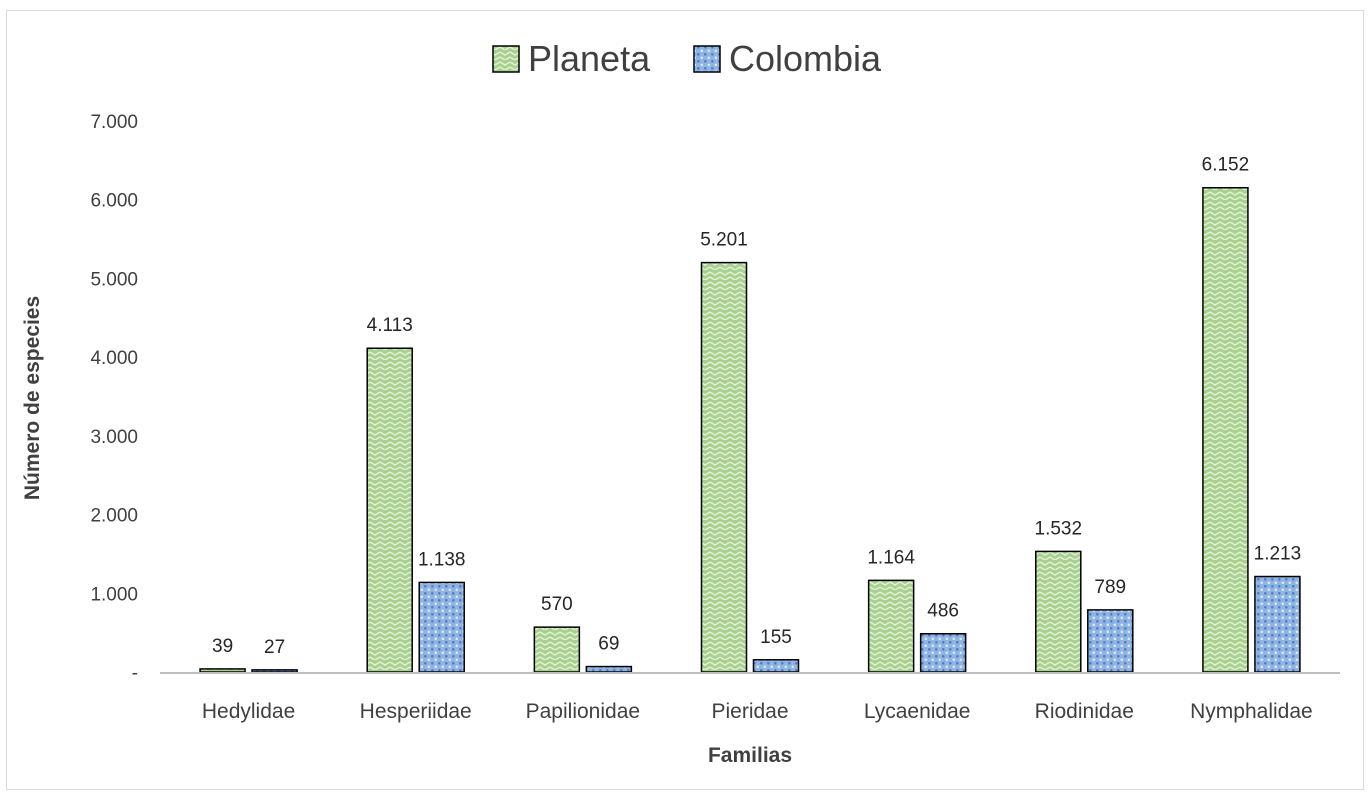  Describe the element at coordinates (1110, 587) in the screenshot. I see `data-label-colombia-riodinidae: 789` at that location.